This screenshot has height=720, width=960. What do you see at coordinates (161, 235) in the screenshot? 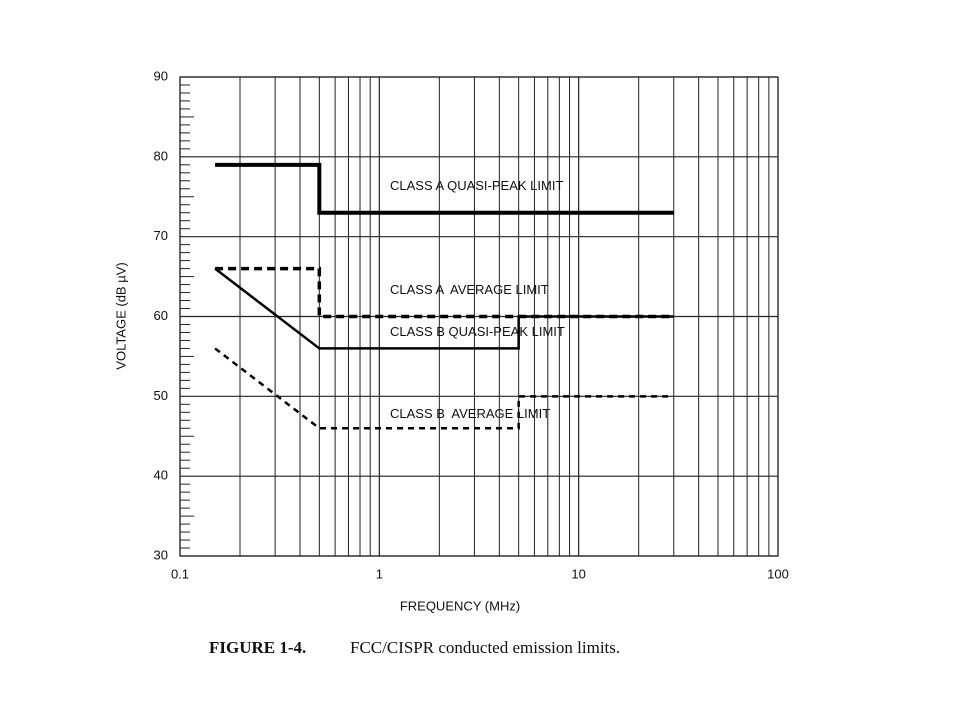
I see `y-tick-label: 70` at bounding box center [161, 235].